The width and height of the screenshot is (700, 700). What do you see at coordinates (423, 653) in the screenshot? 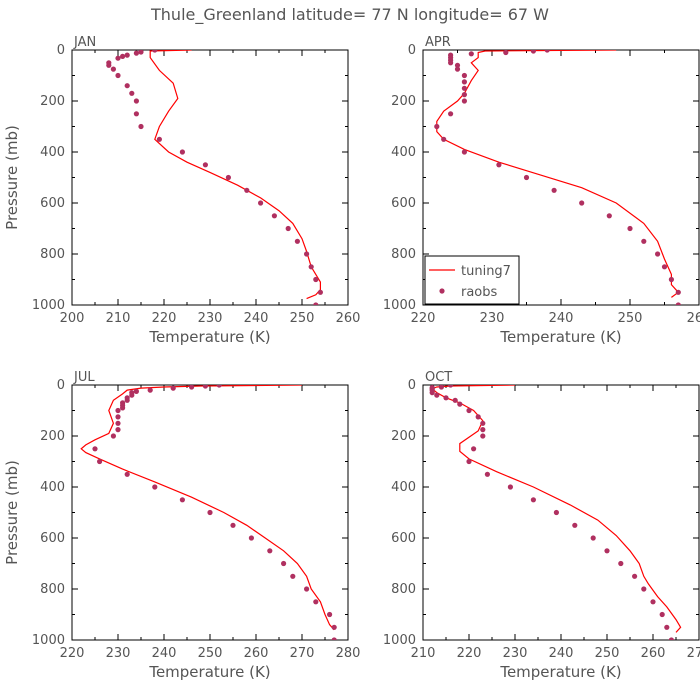
I see `x-tick-label-oct: 210` at bounding box center [423, 653].